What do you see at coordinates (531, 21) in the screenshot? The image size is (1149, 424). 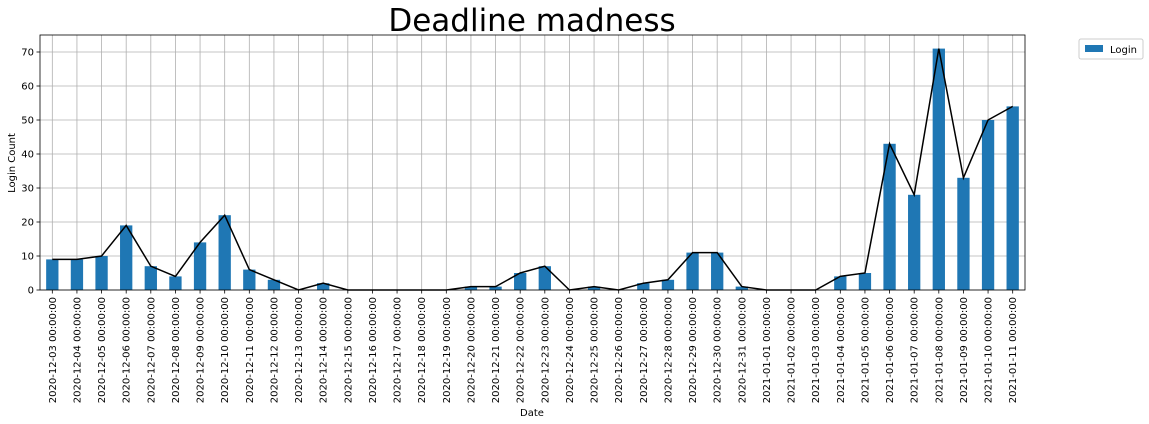 I see `chart-title: Deadline madness` at bounding box center [531, 21].